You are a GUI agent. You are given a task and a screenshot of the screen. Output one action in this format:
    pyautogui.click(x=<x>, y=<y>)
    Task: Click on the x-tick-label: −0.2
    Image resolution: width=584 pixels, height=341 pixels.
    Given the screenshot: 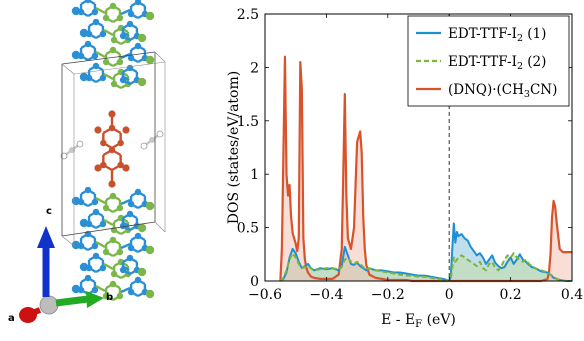 What is the action you would take?
    pyautogui.click(x=388, y=295)
    